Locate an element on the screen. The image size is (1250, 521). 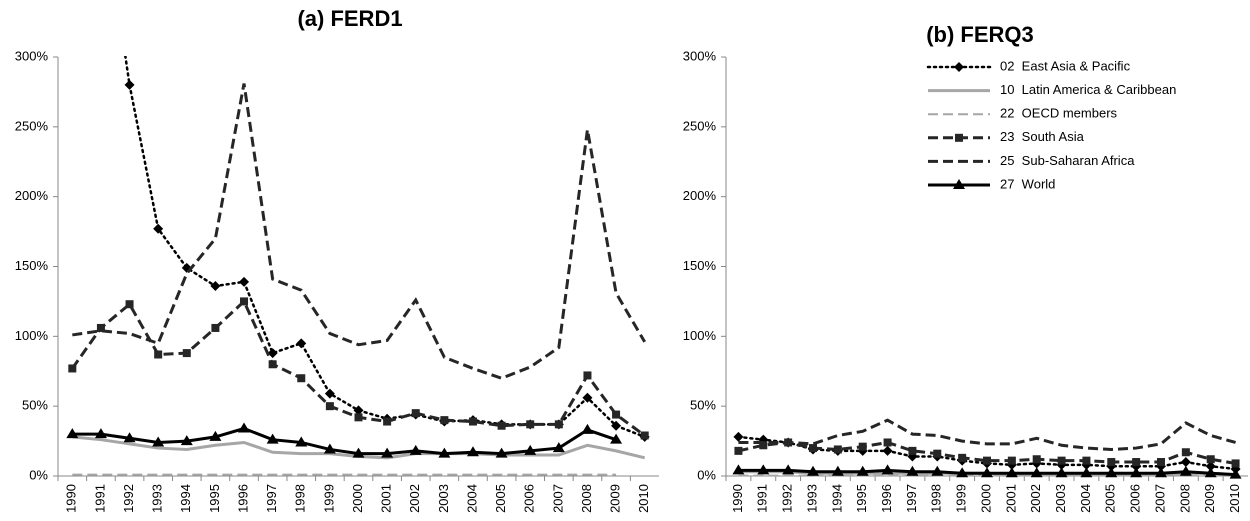
legend-label: 02 East Asia & Pacific is located at coordinates (1065, 65).